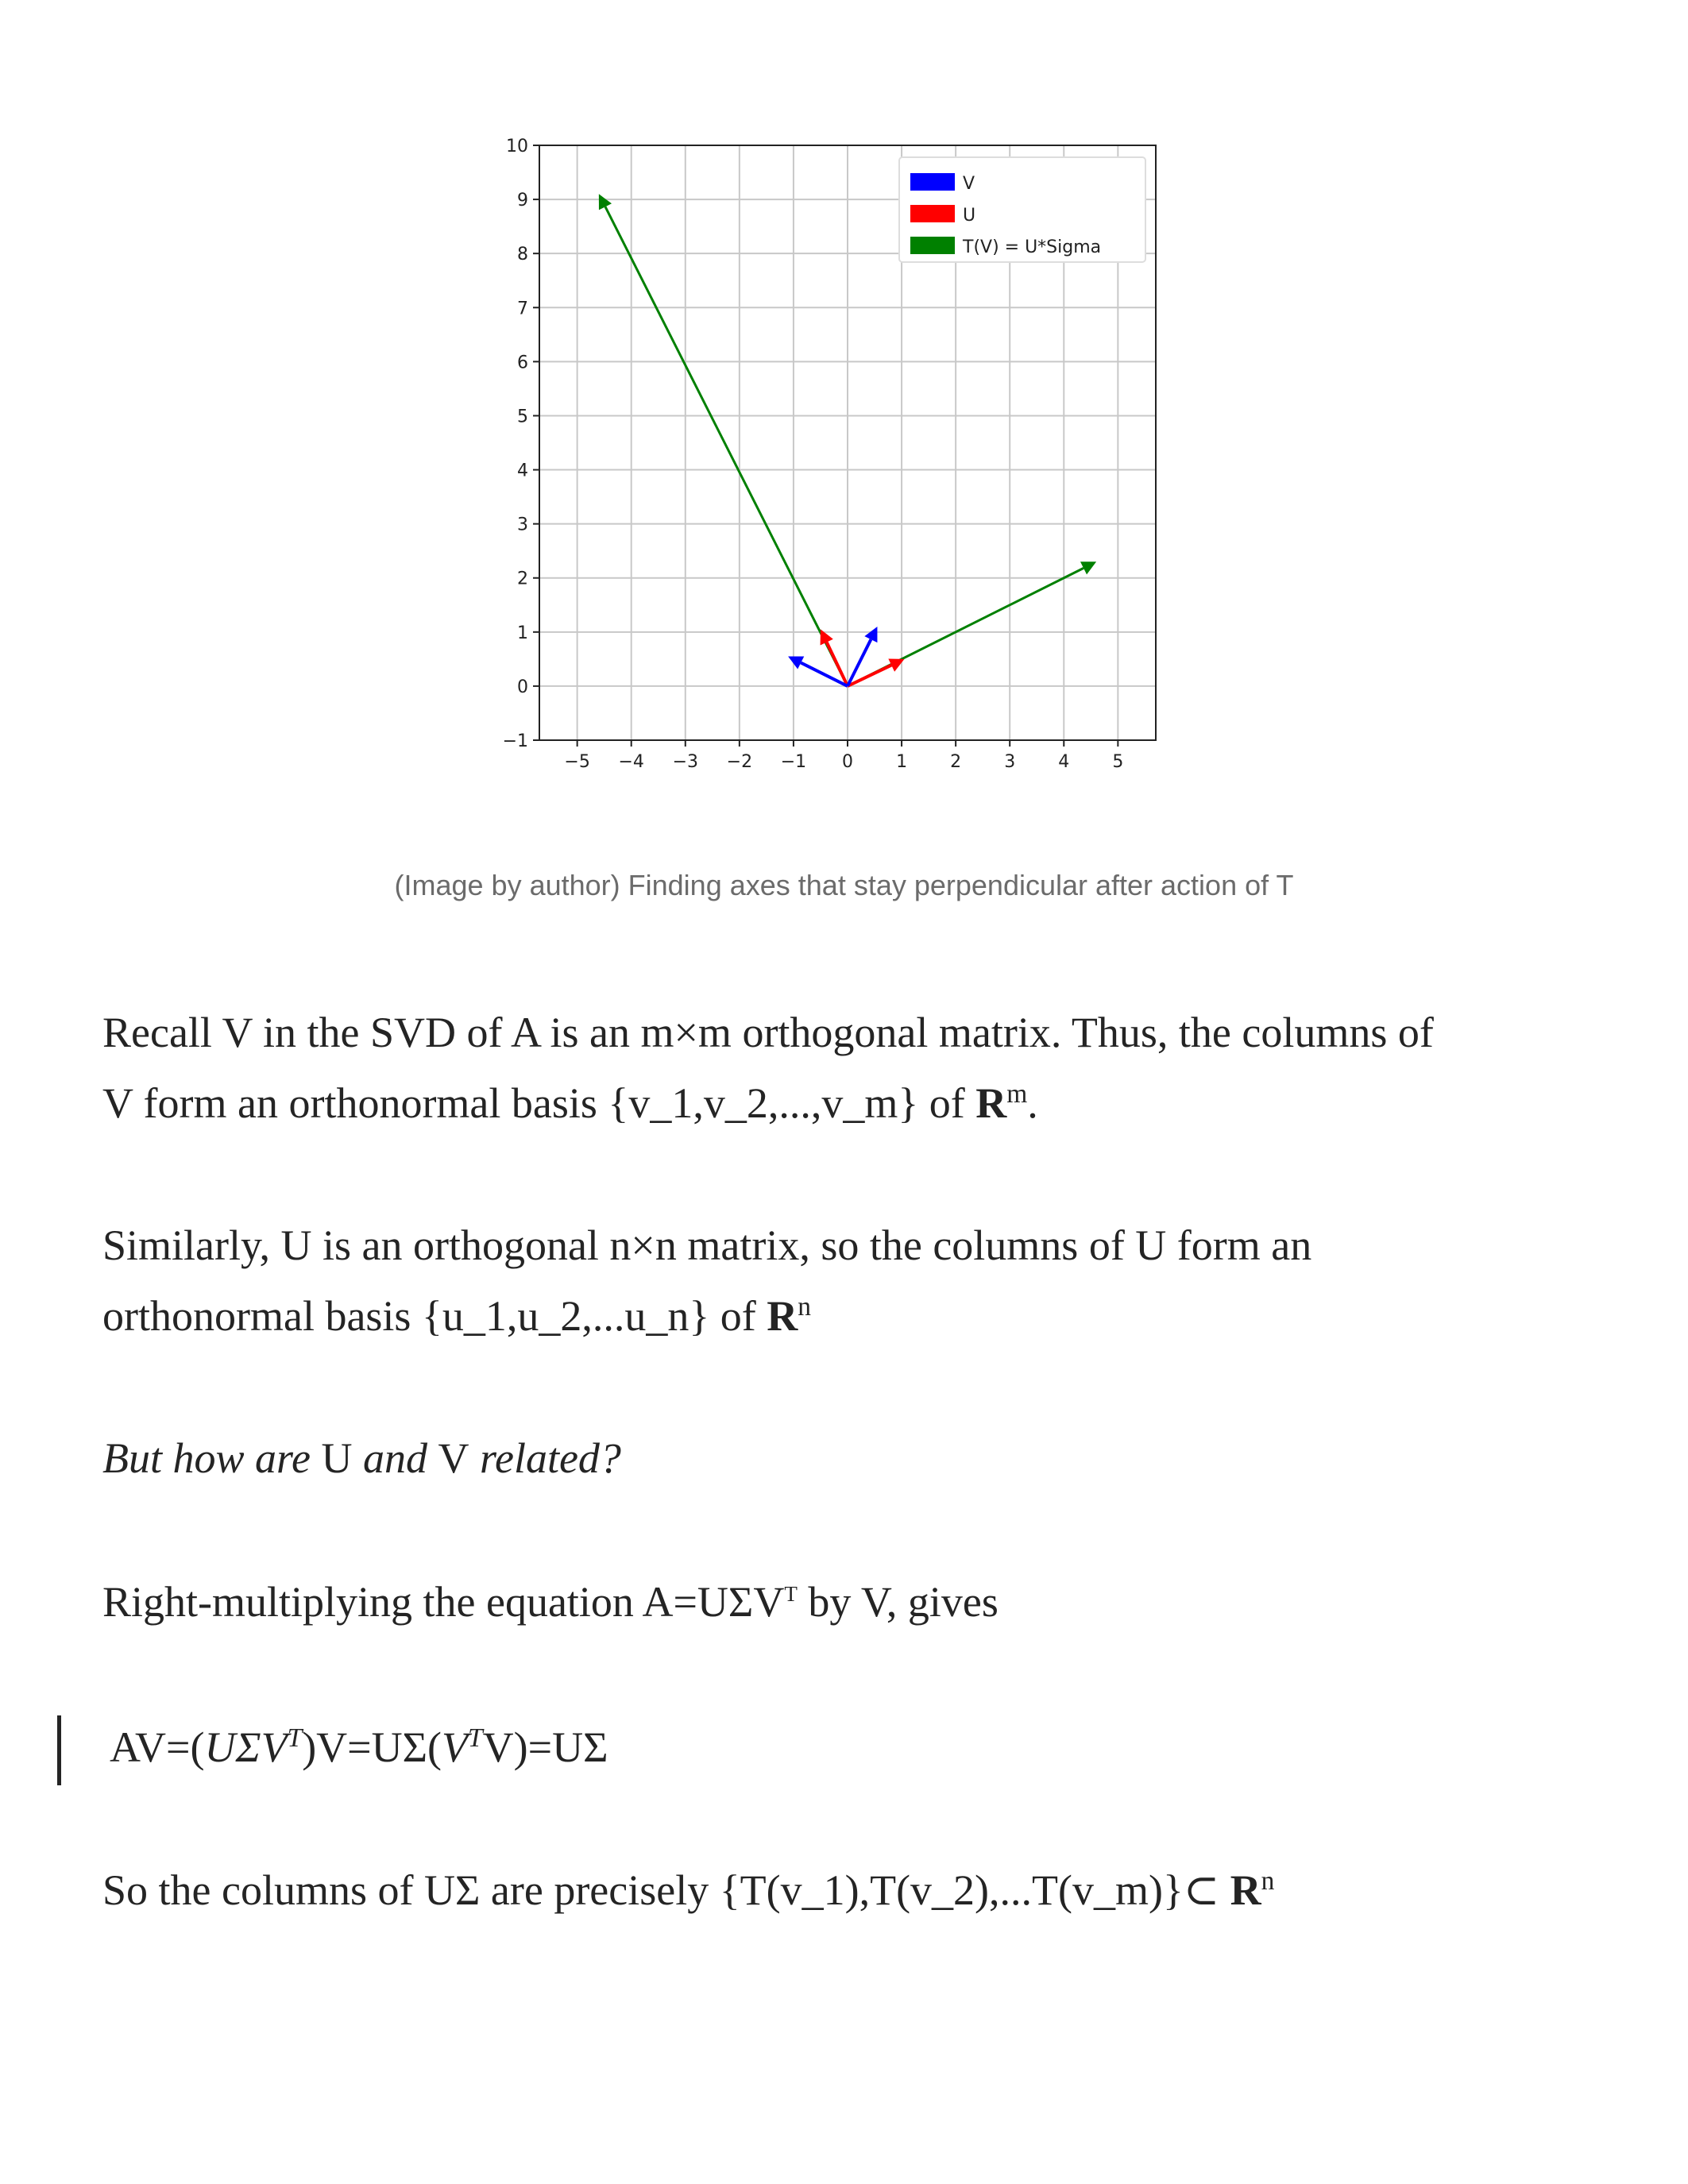 The image size is (1688, 2184). I want to click on y-tick-label: 9, so click(523, 200).